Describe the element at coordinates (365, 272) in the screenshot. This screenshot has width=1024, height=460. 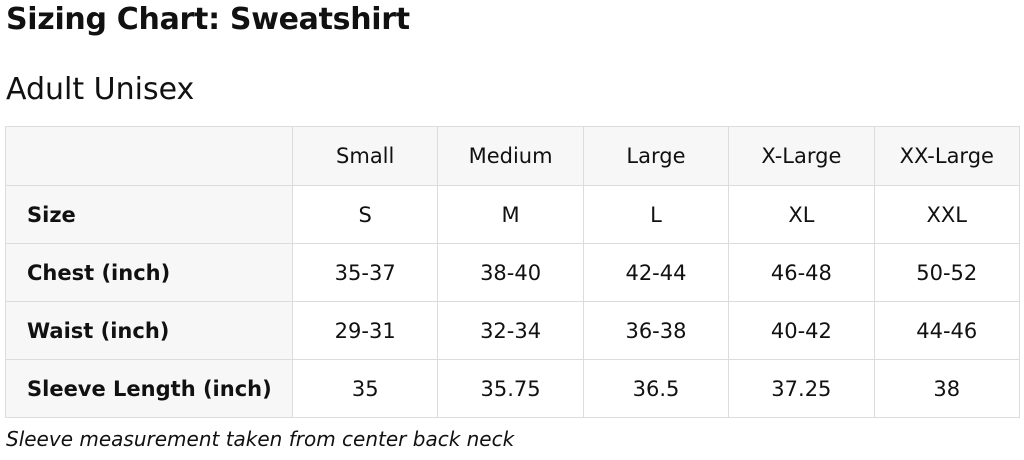
I see `cell-chest-small: 35-37` at that location.